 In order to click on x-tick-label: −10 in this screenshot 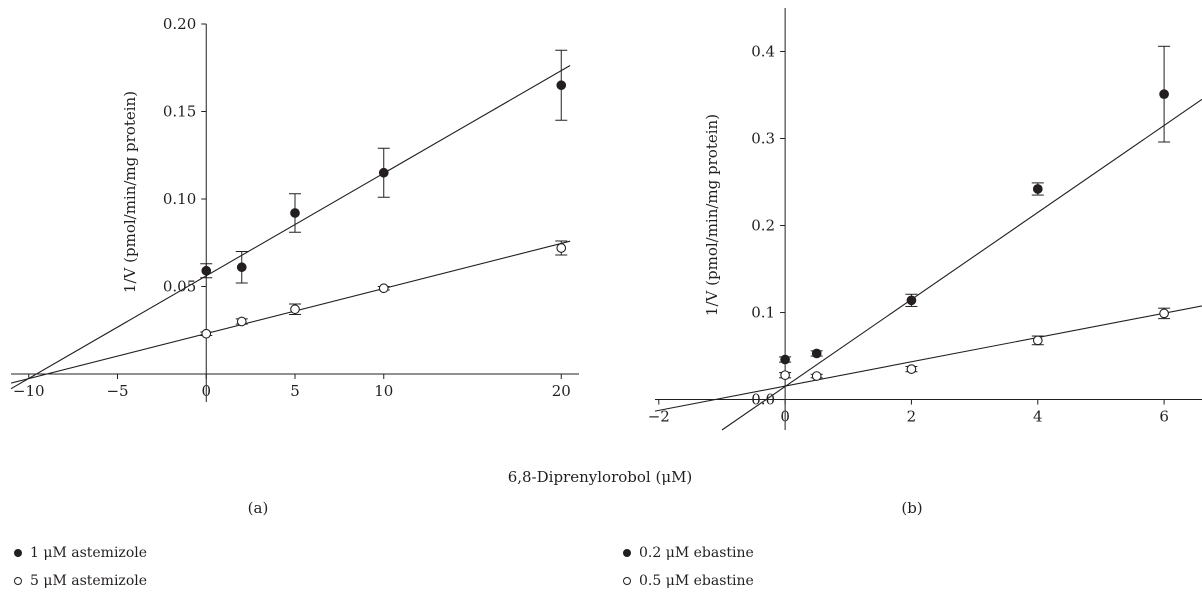, I will do `click(29, 391)`.